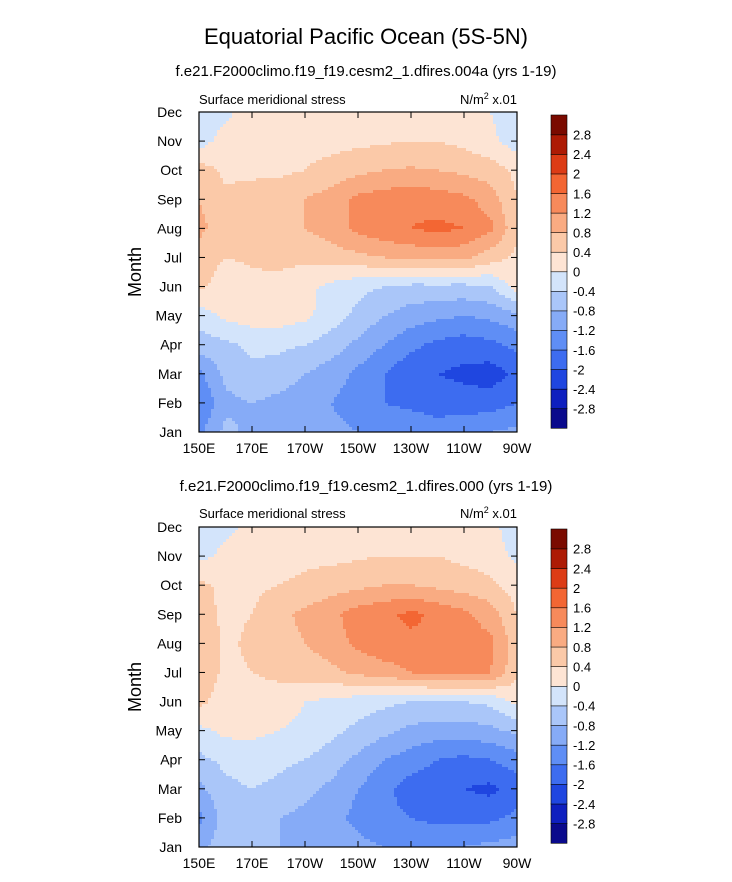 This screenshot has height=882, width=732. I want to click on figure-title: Equatorial Pacific Ocean (5S-5N), so click(366, 36).